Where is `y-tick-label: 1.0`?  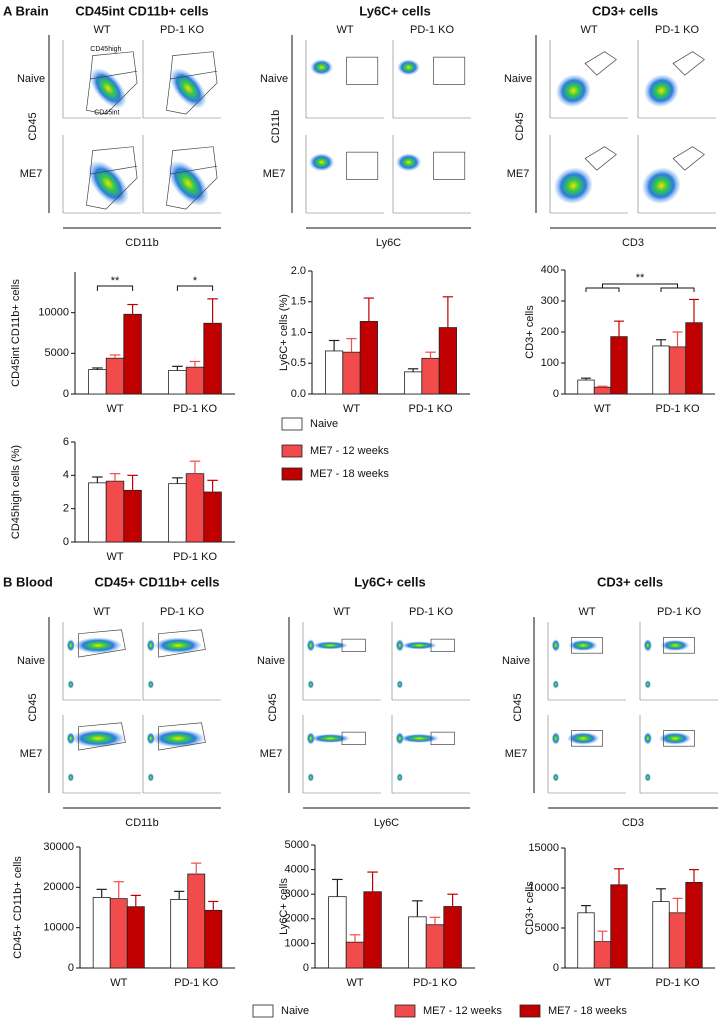 y-tick-label: 1.0 is located at coordinates (298, 332).